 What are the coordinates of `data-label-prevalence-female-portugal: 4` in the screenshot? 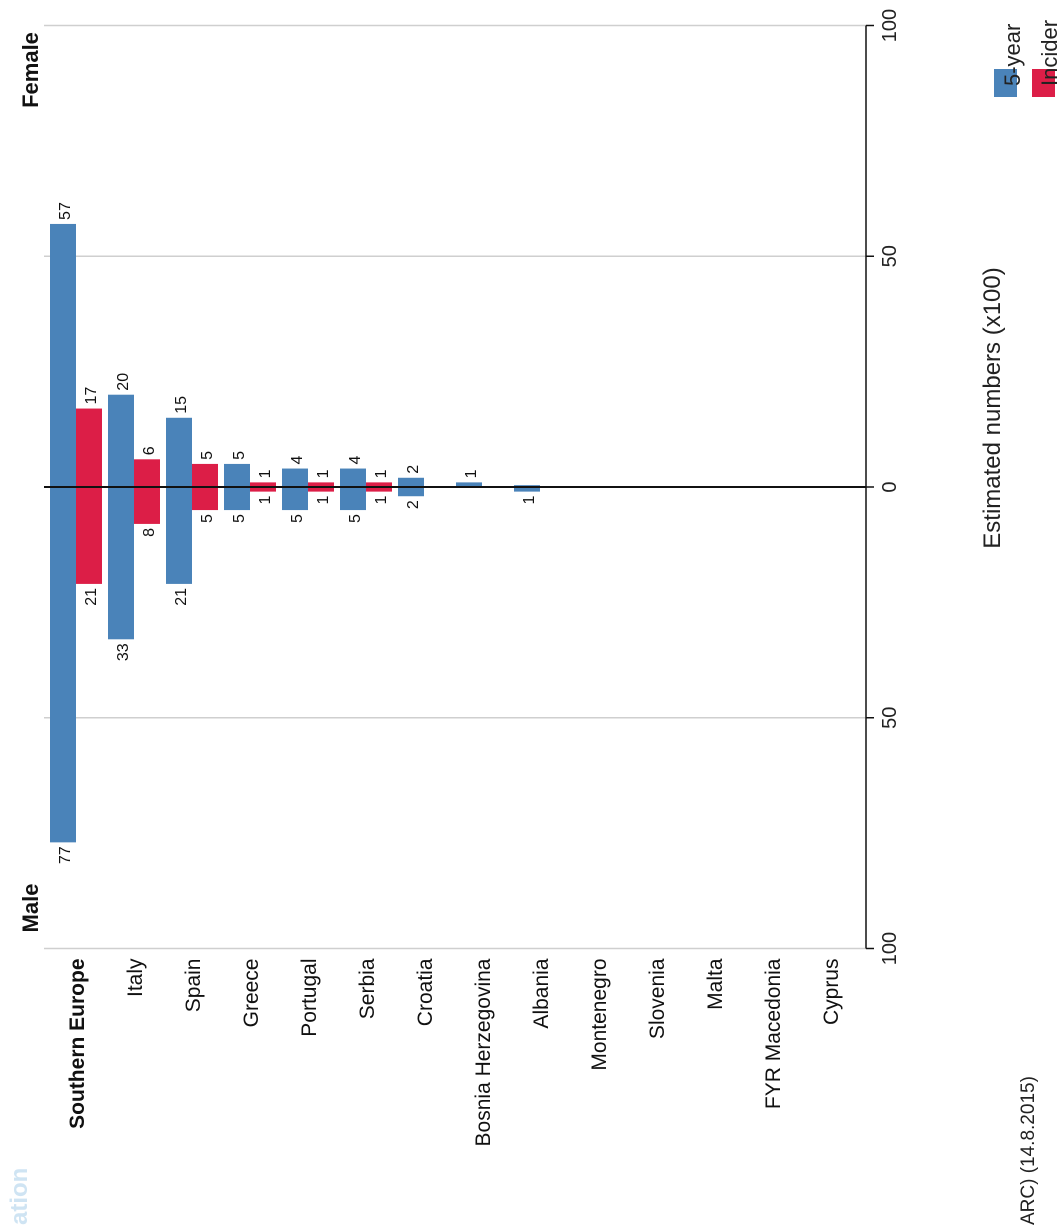 It's located at (297, 460).